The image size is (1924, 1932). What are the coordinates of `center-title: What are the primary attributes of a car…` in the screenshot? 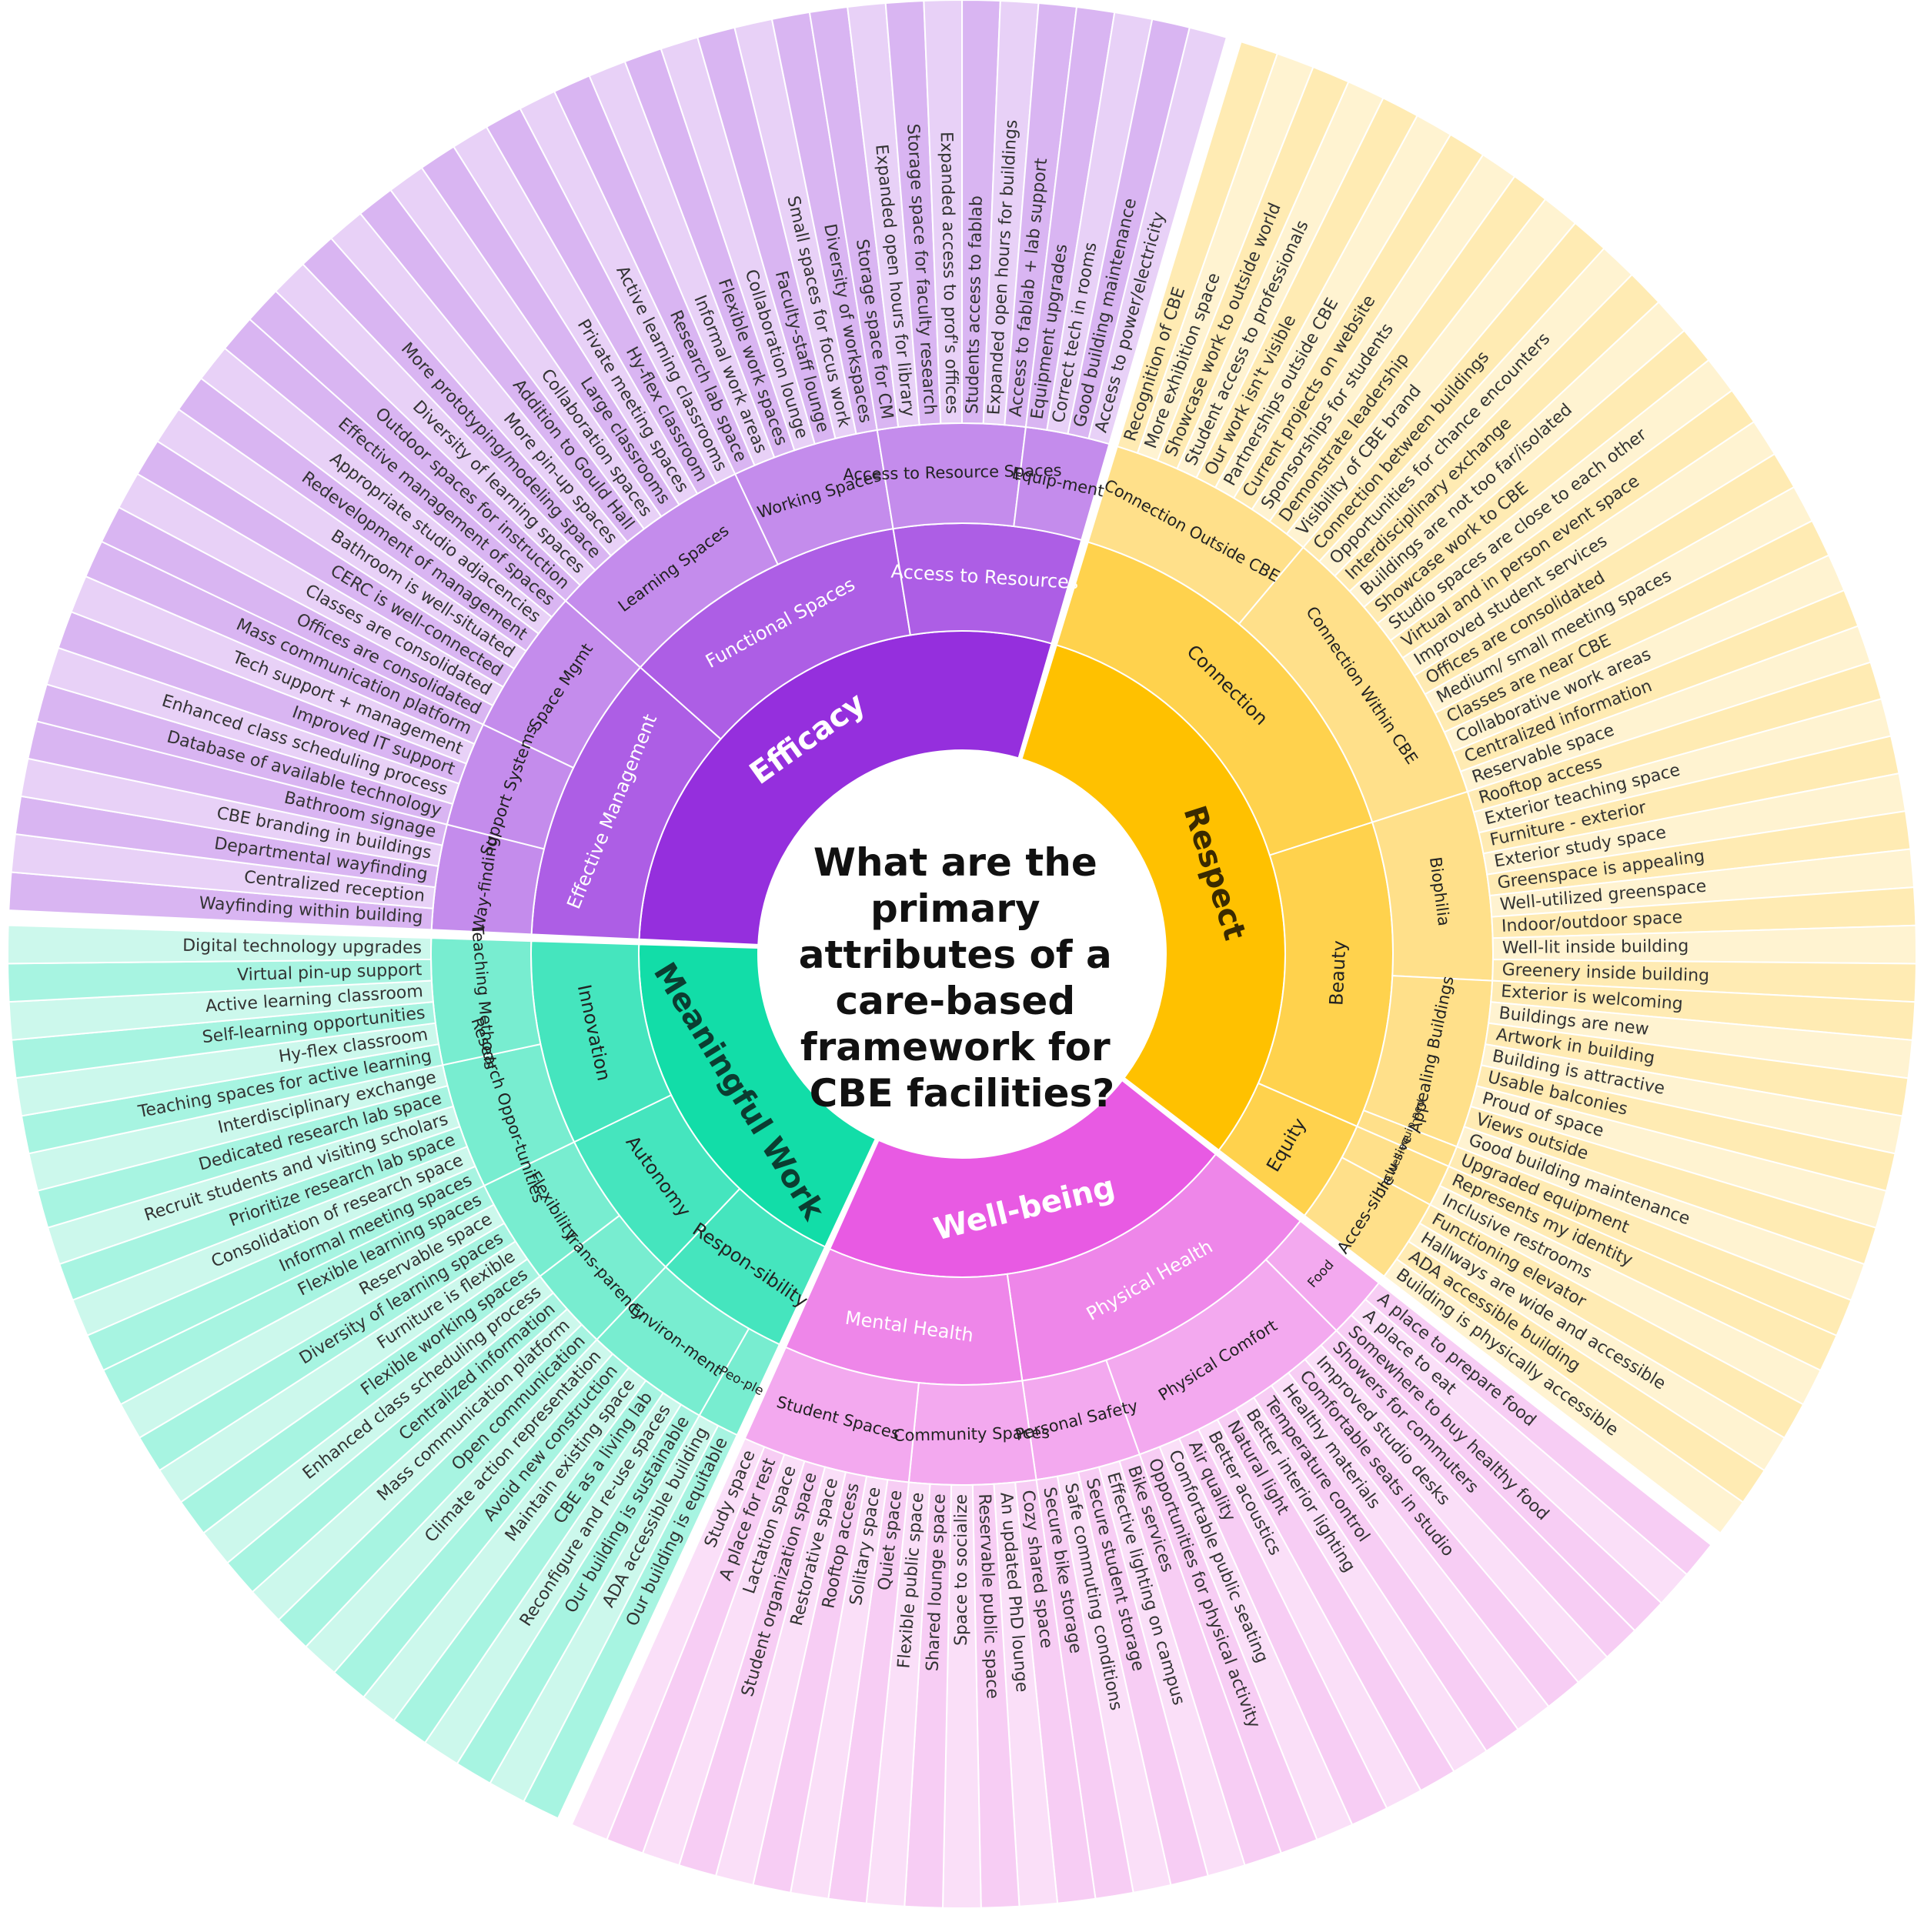 It's located at (962, 978).